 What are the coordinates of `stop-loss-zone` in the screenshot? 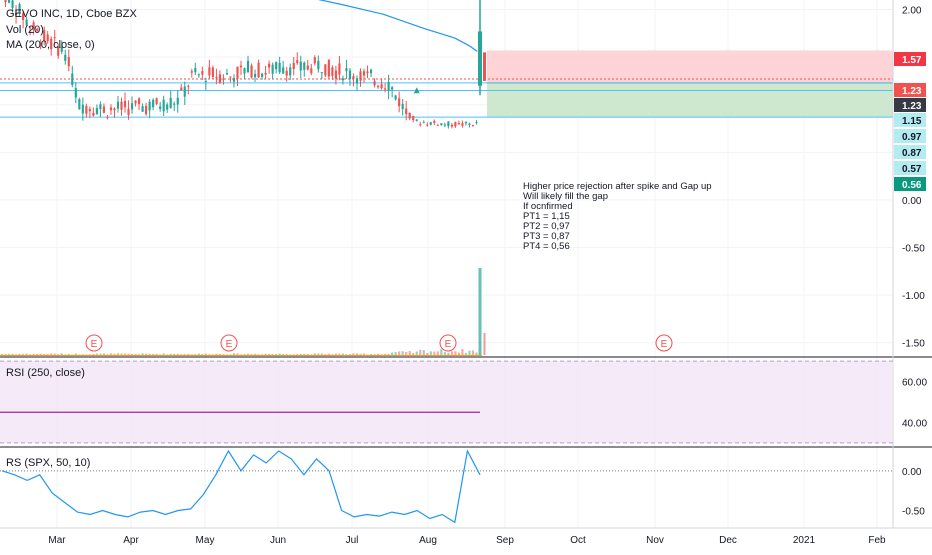 It's located at (690, 66).